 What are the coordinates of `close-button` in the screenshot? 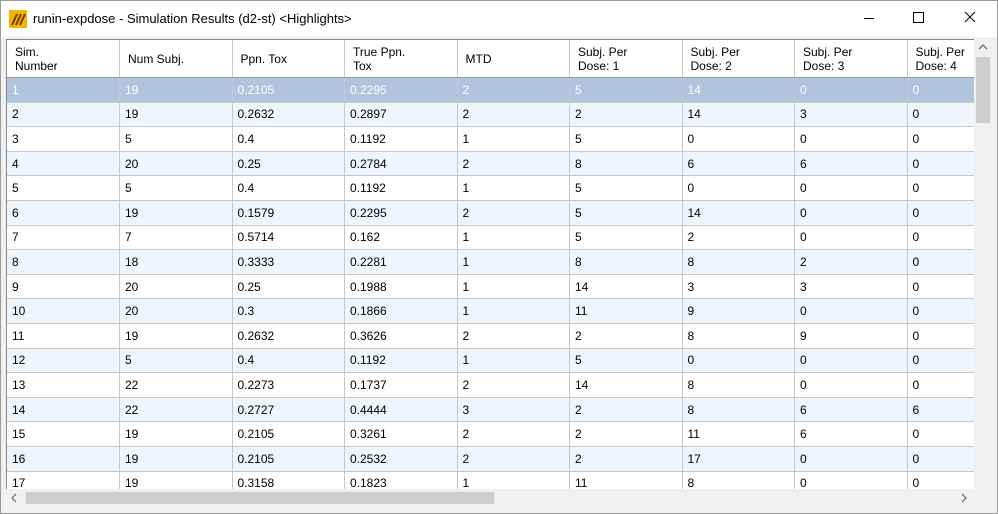 It's located at (970, 17).